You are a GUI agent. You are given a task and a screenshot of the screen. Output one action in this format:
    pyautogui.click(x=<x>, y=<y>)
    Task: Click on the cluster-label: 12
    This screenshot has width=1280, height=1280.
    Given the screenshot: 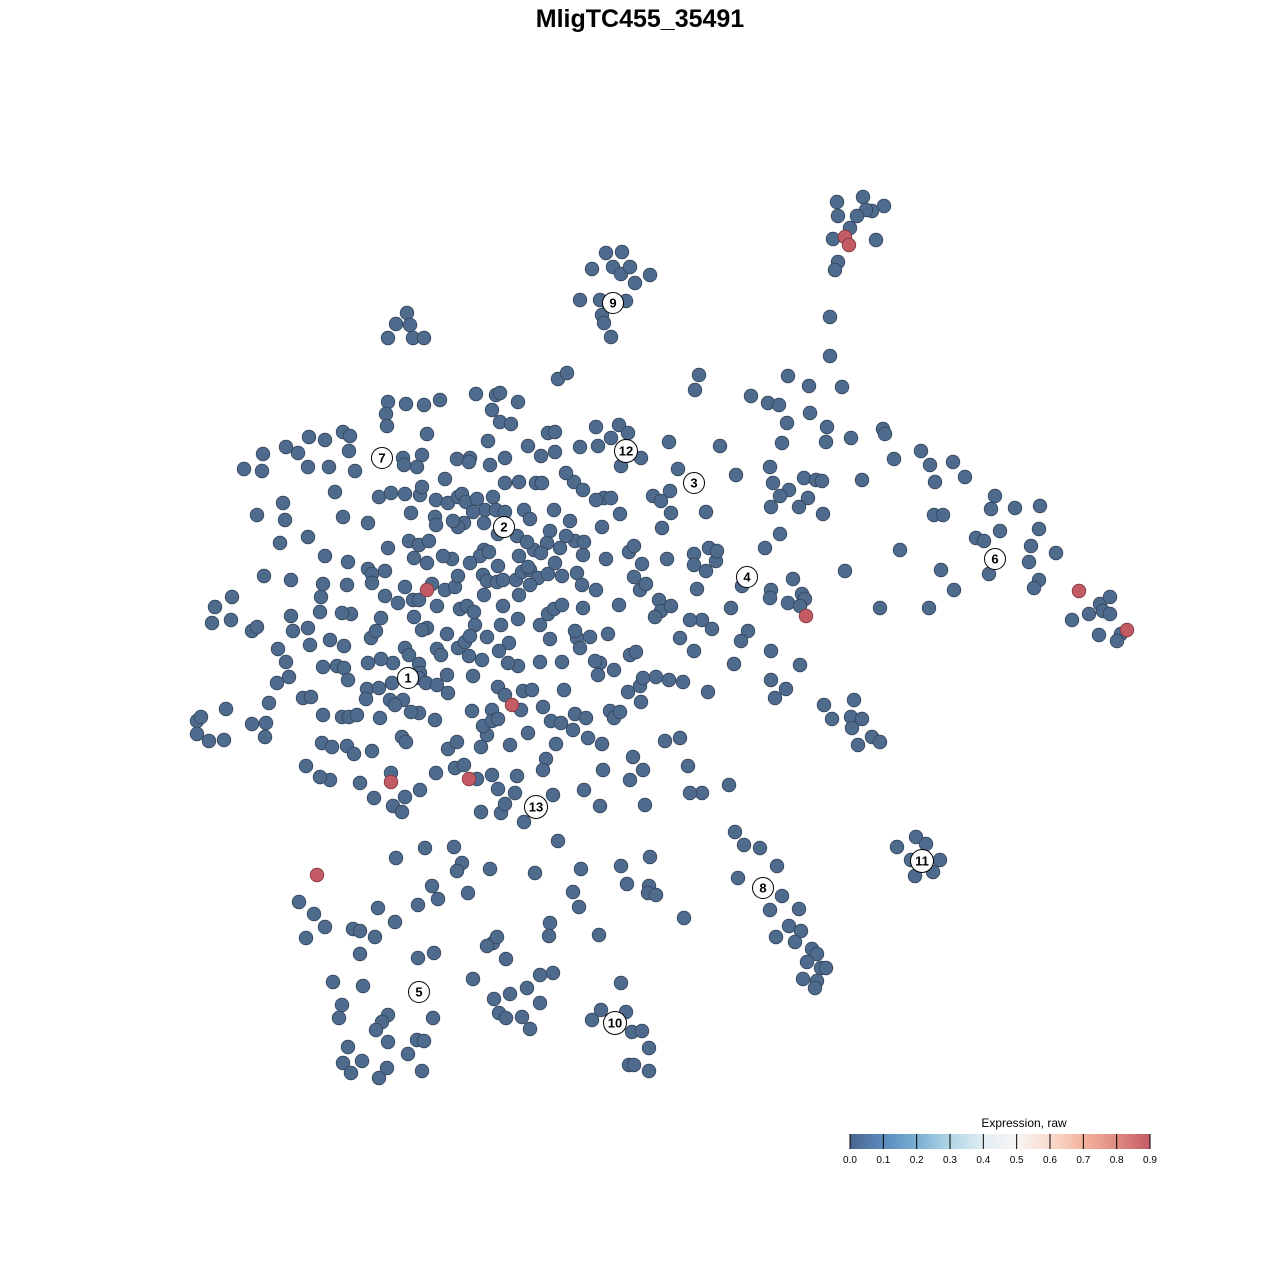 What is the action you would take?
    pyautogui.click(x=626, y=451)
    